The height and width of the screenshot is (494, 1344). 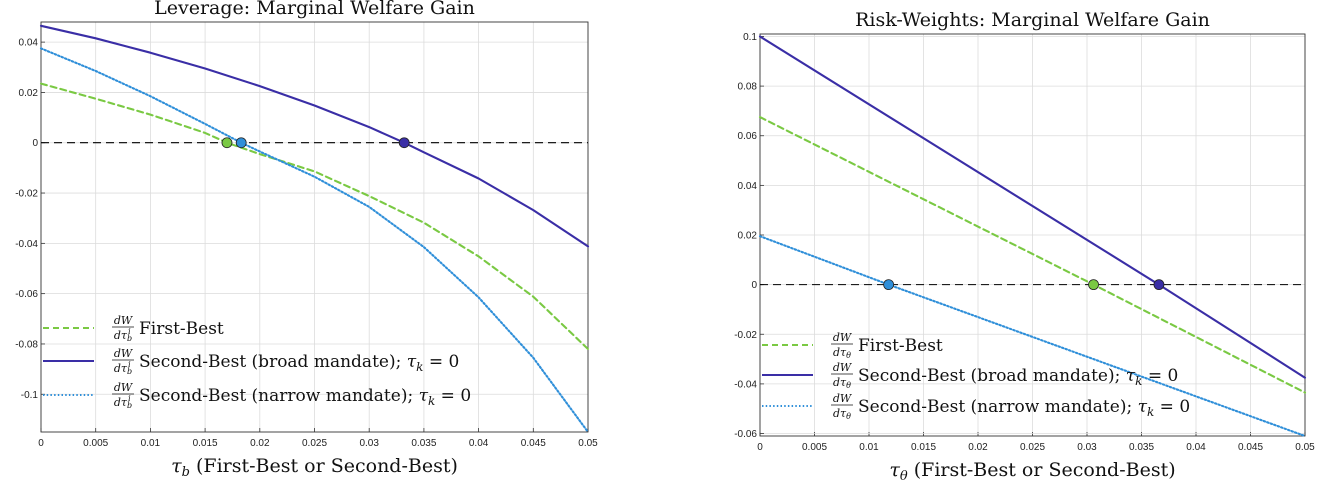 What do you see at coordinates (314, 467) in the screenshot?
I see `x-axis-label: τb (First-Best or Second-Best)` at bounding box center [314, 467].